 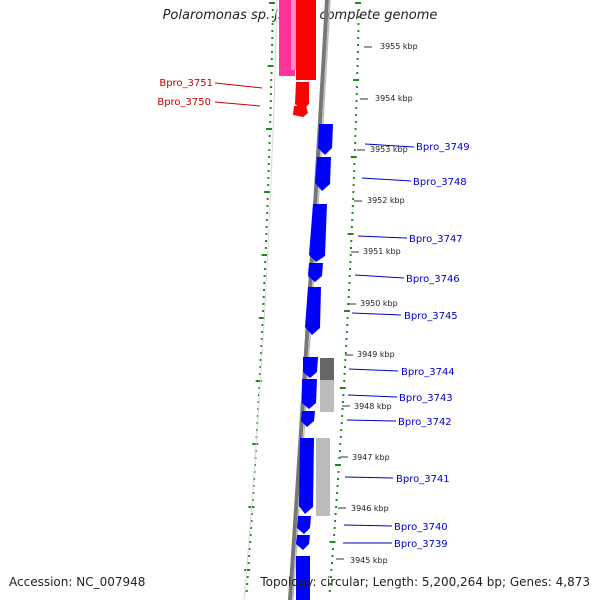 What do you see at coordinates (389, 149) in the screenshot?
I see `kbp-label: 3953 kbp` at bounding box center [389, 149].